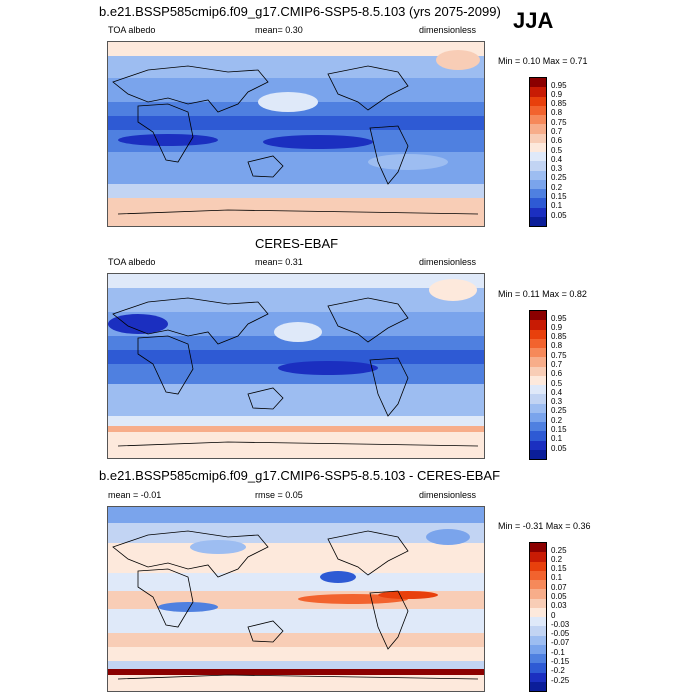 The width and height of the screenshot is (700, 700). Describe the element at coordinates (135, 495) in the screenshot. I see `panel-3-mean: mean = -0.01` at that location.